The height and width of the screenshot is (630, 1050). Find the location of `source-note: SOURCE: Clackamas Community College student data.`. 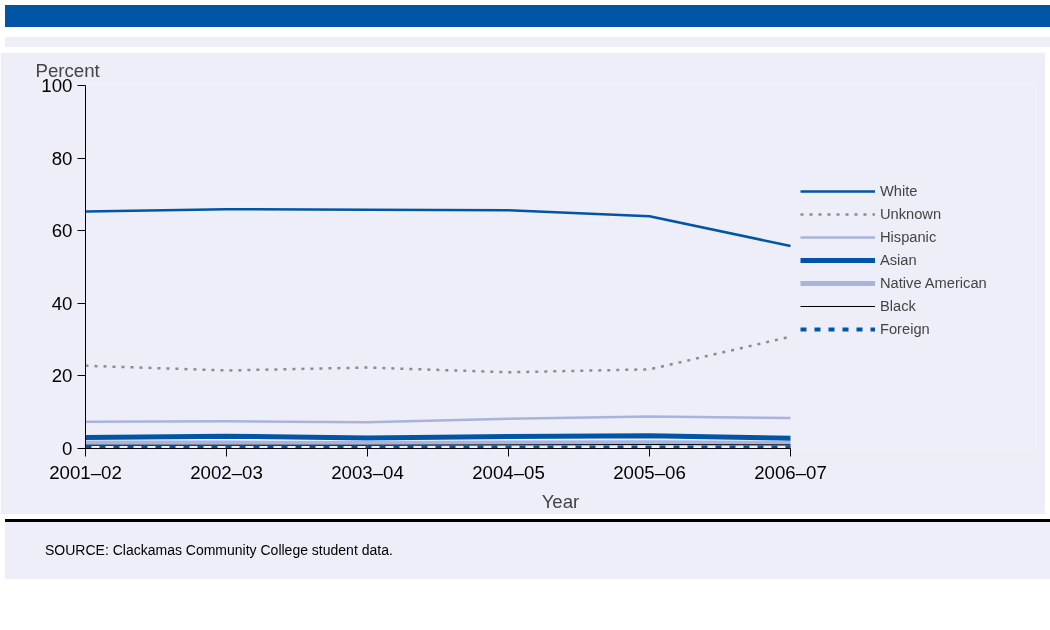

source-note: SOURCE: Clackamas Community College student data. is located at coordinates (219, 550).